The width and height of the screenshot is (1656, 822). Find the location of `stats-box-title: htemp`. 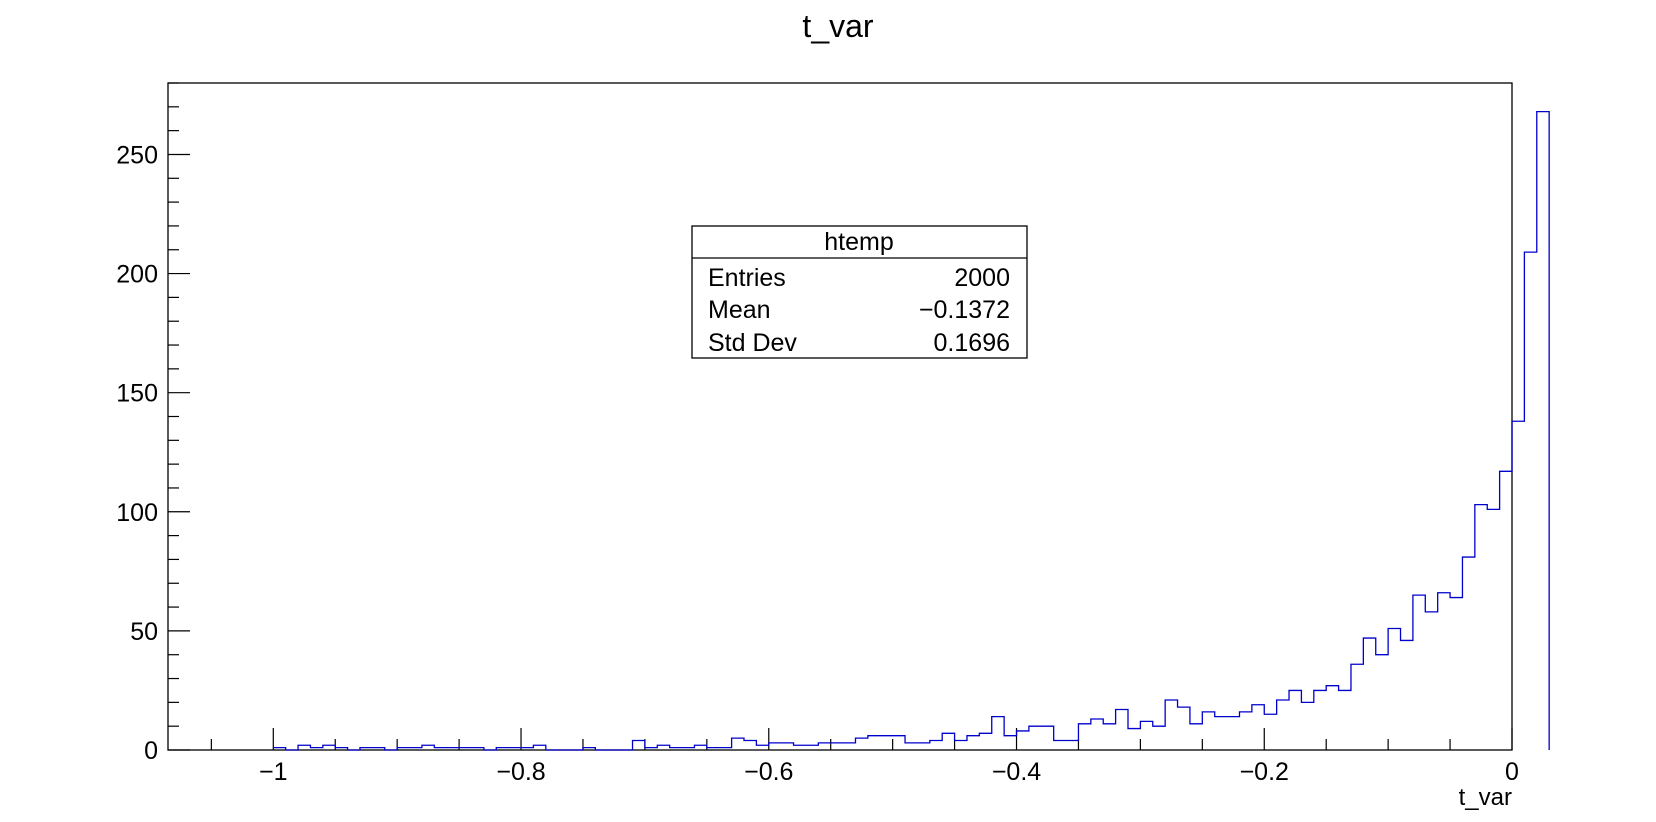

stats-box-title: htemp is located at coordinates (858, 242).